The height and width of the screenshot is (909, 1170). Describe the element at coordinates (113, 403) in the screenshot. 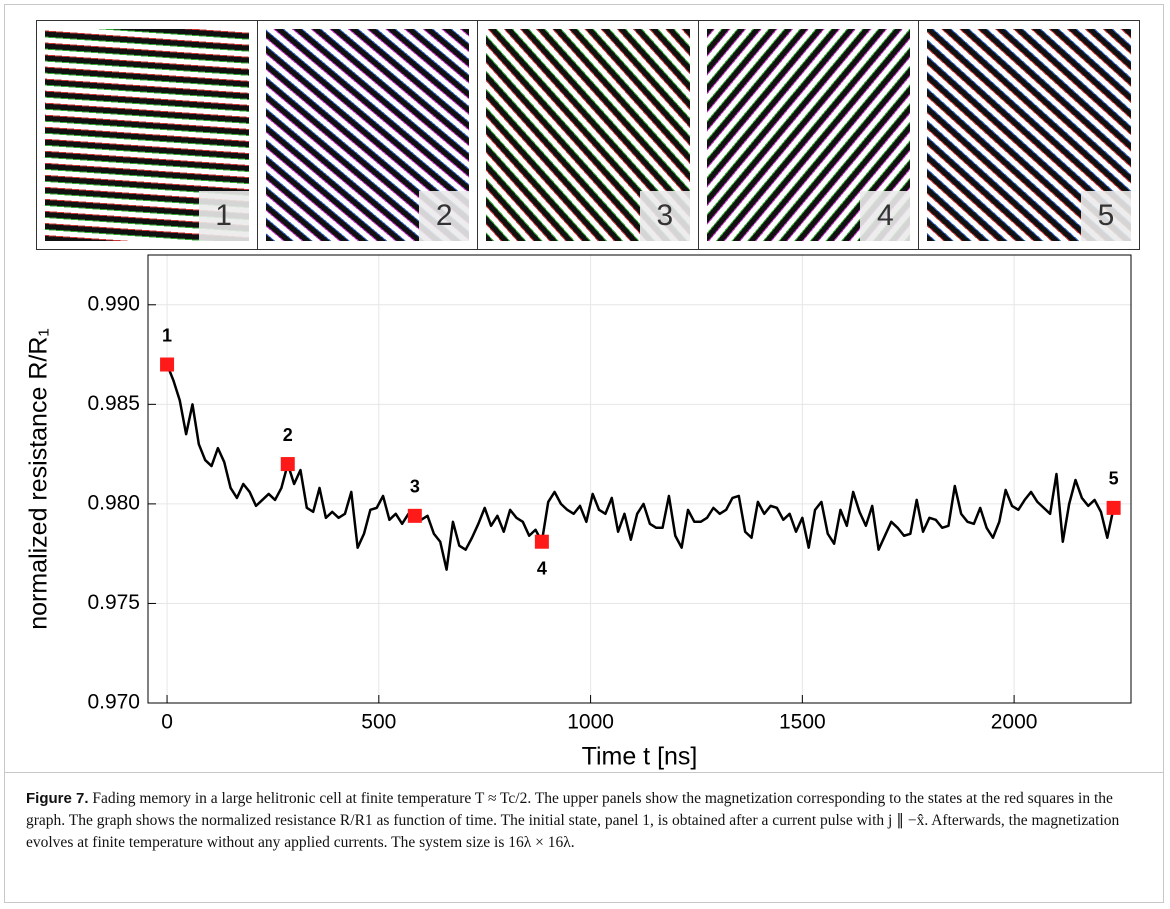

I see `y-tick-label: 0.985` at that location.